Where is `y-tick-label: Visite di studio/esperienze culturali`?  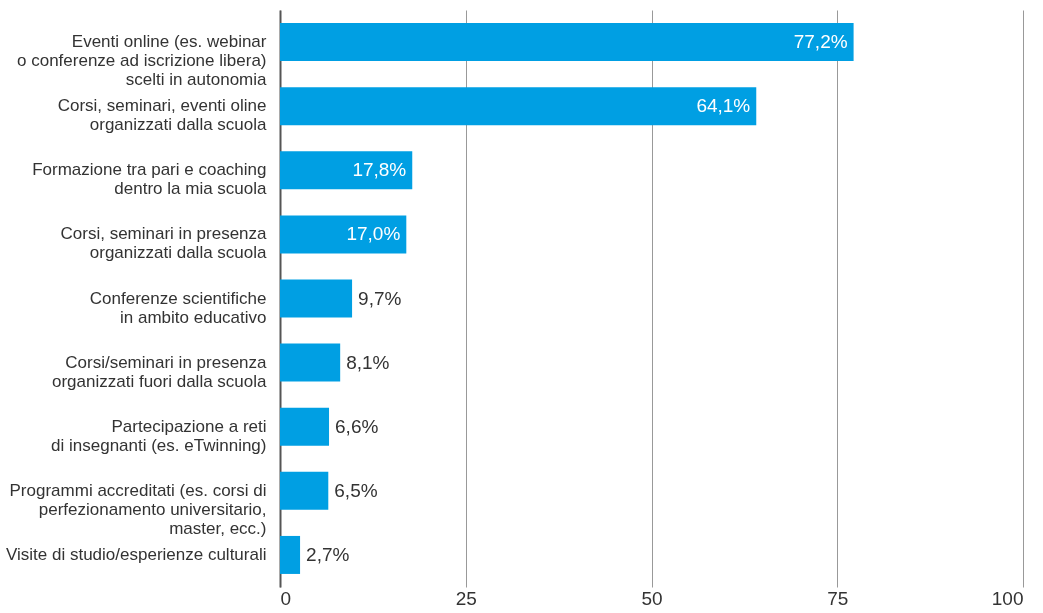 y-tick-label: Visite di studio/esperienze culturali is located at coordinates (136, 554).